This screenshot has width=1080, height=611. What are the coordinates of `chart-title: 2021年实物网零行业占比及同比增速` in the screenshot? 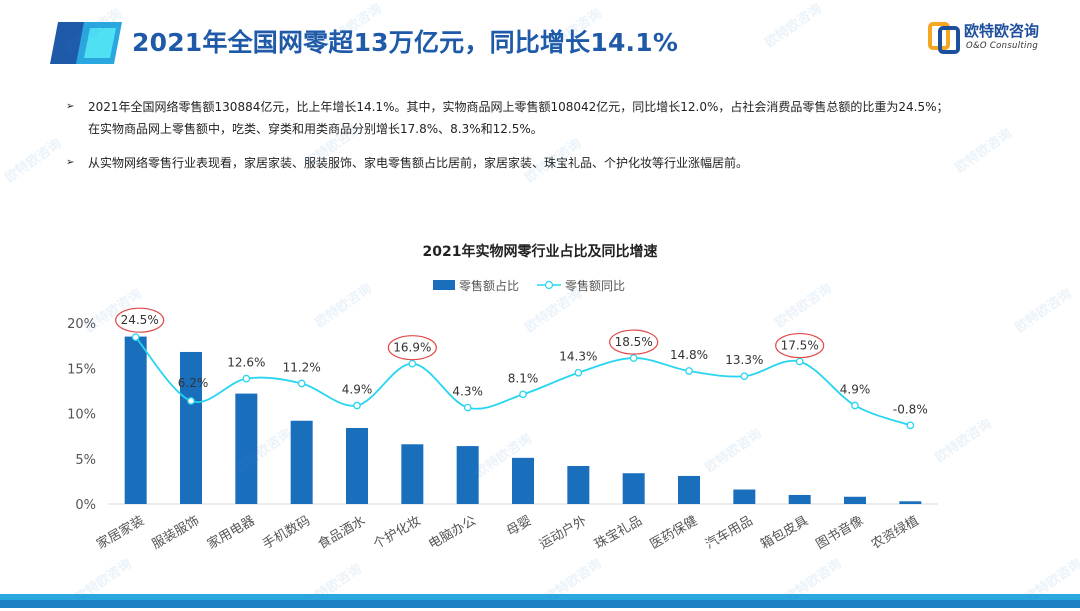 It's located at (540, 252).